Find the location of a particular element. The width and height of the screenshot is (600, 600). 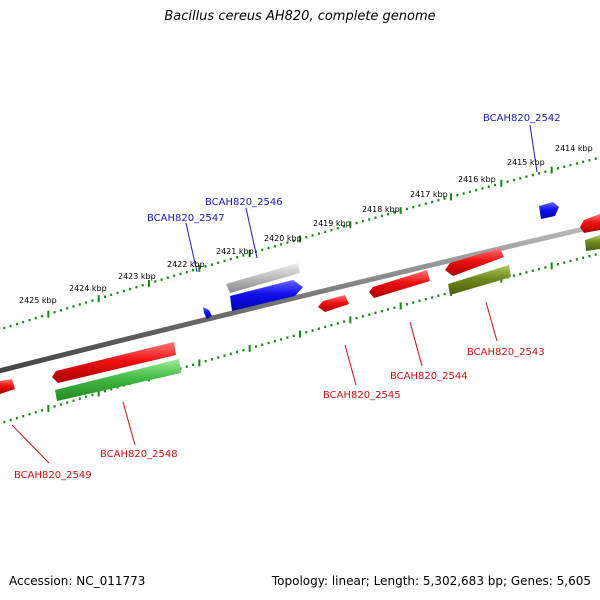

scale-label: 2420 kbp is located at coordinates (283, 238).